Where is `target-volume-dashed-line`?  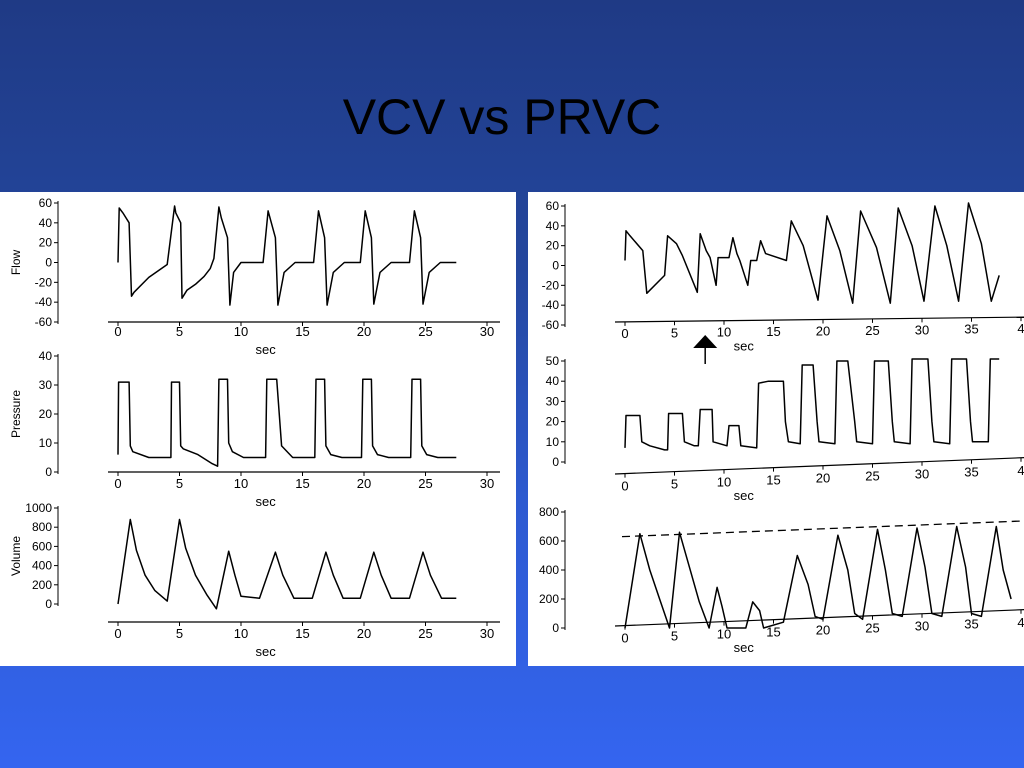
target-volume-dashed-line is located at coordinates (822, 529).